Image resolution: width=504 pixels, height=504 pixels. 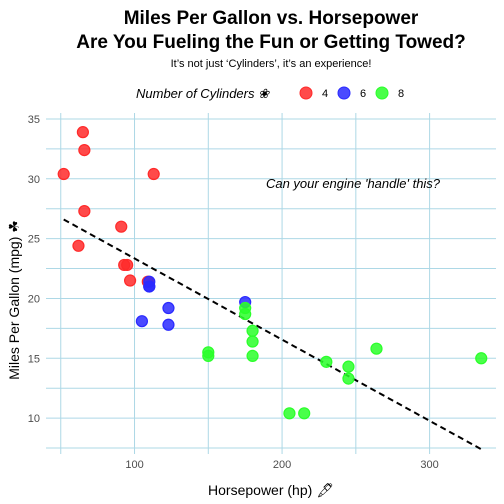 I want to click on x-tick-label: 200, so click(x=282, y=465).